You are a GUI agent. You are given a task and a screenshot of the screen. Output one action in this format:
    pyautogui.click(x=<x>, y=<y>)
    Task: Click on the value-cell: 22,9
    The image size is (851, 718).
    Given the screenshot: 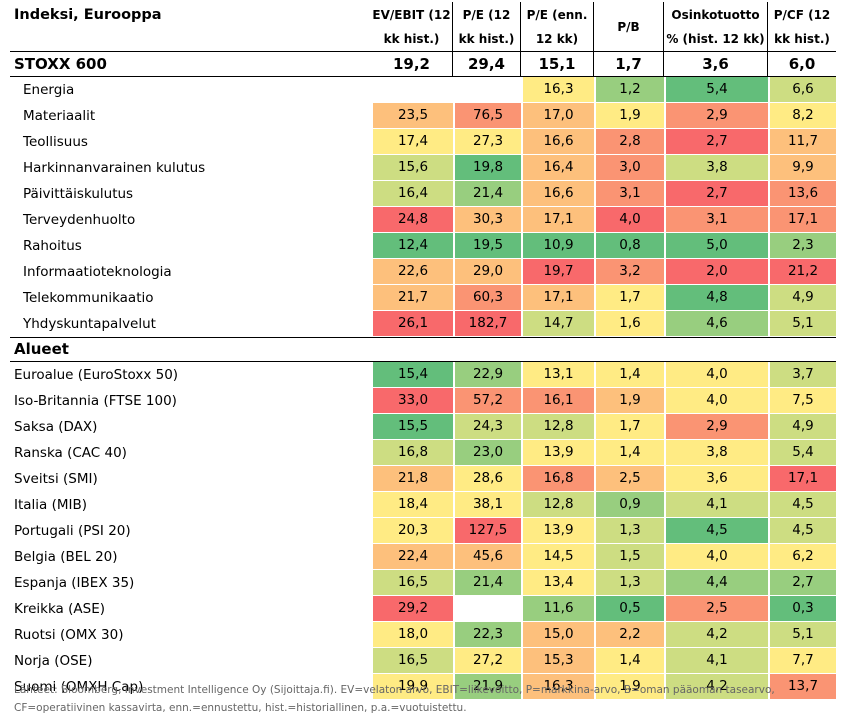 What is the action you would take?
    pyautogui.click(x=487, y=375)
    